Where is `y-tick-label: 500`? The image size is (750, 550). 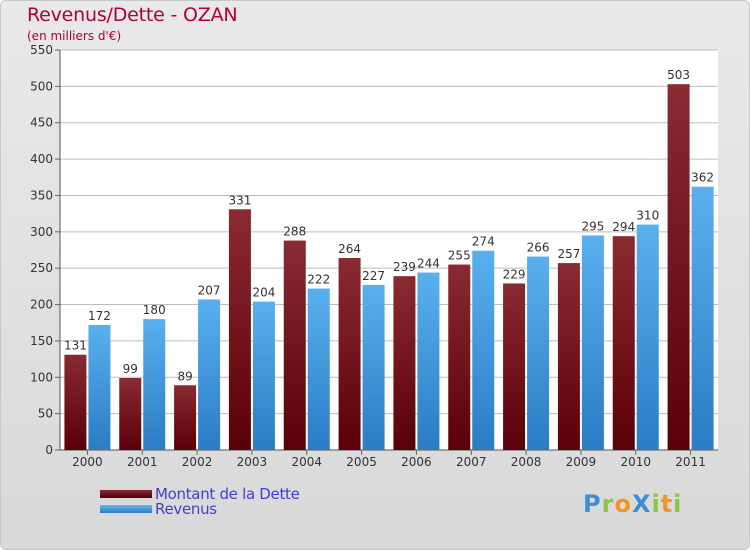
y-tick-label: 500 is located at coordinates (41, 86).